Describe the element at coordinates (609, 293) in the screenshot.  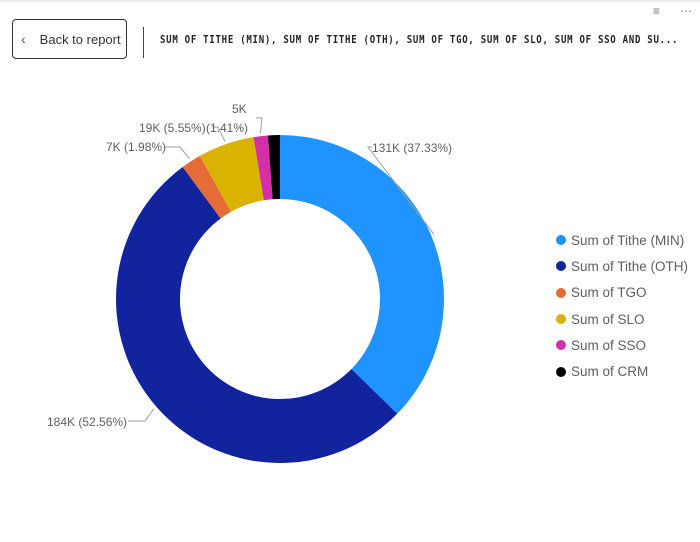
I see `legend-label: Sum of TGO` at that location.